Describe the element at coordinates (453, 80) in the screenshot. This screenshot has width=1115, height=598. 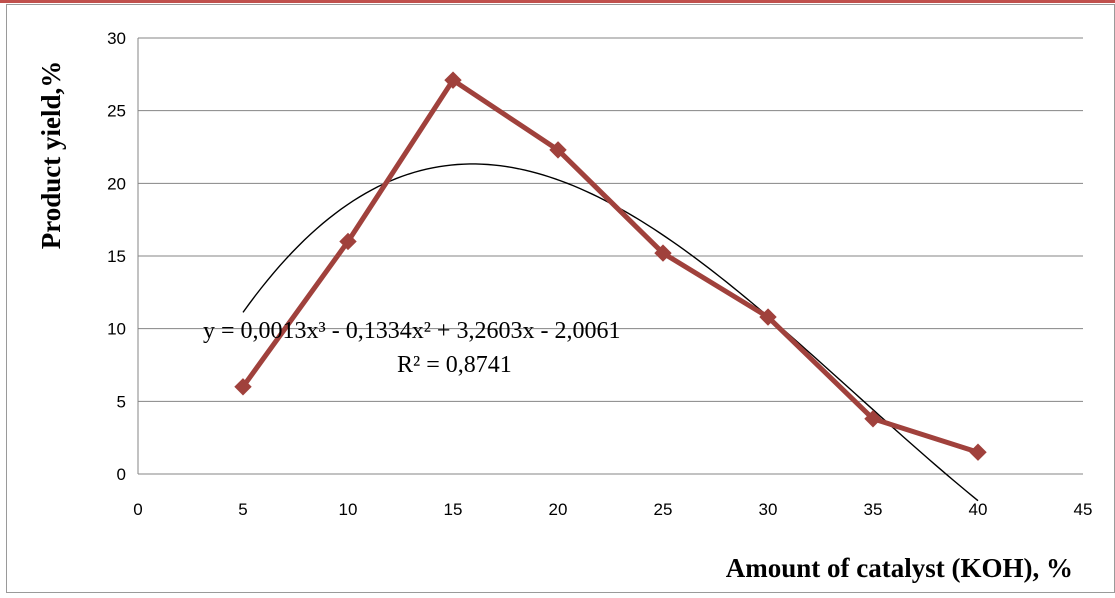
I see `data-point-x15` at that location.